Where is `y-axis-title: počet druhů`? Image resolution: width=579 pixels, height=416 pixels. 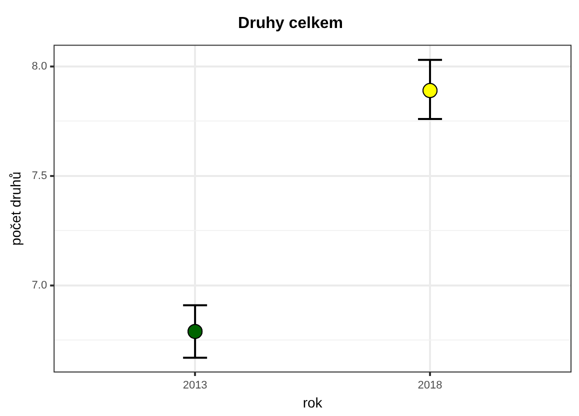
y-axis-title: počet druhů is located at coordinates (15, 209).